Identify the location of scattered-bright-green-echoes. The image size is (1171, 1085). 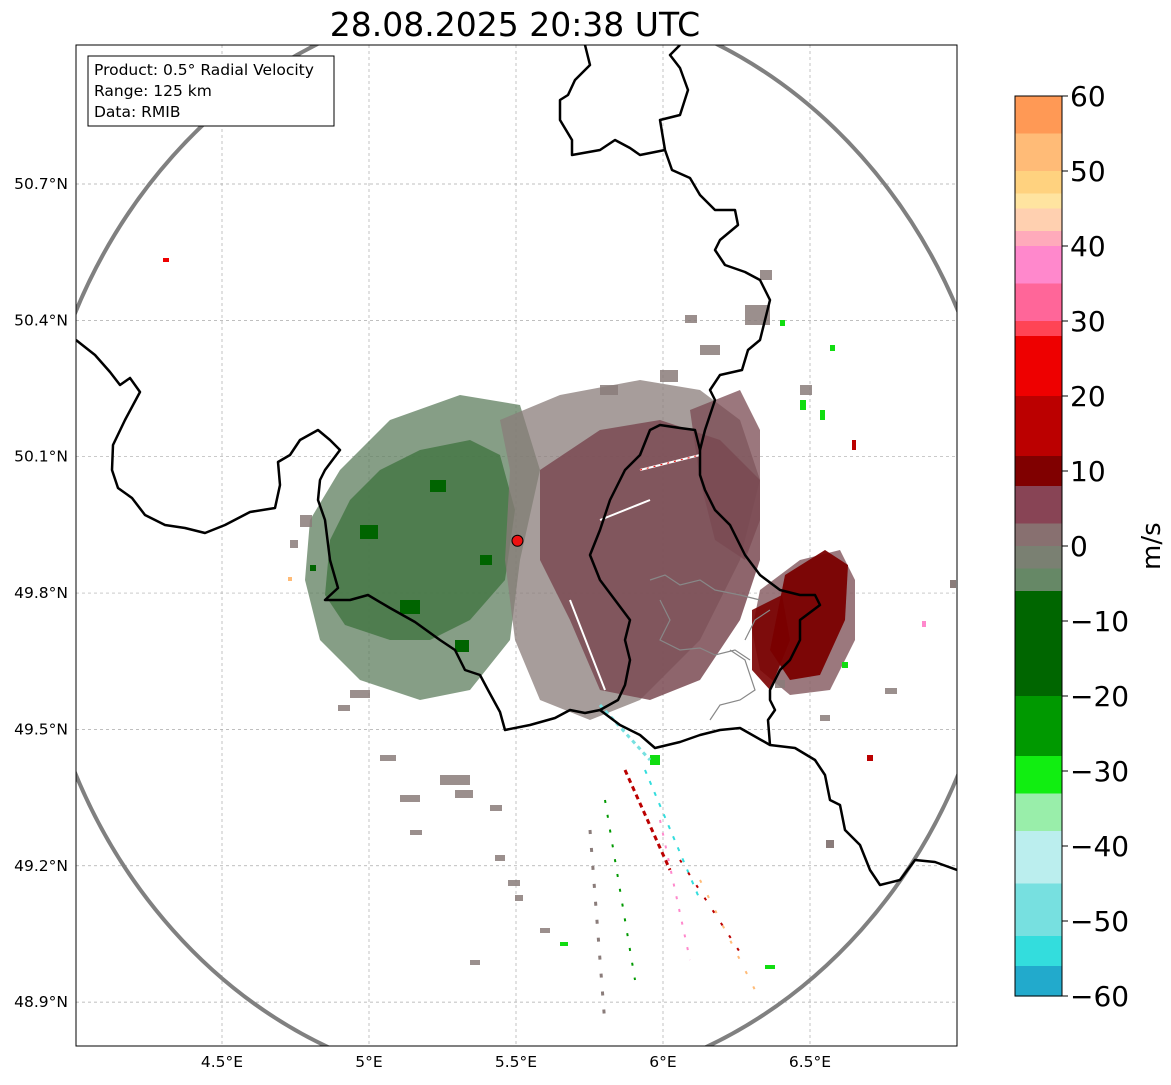
(704, 644).